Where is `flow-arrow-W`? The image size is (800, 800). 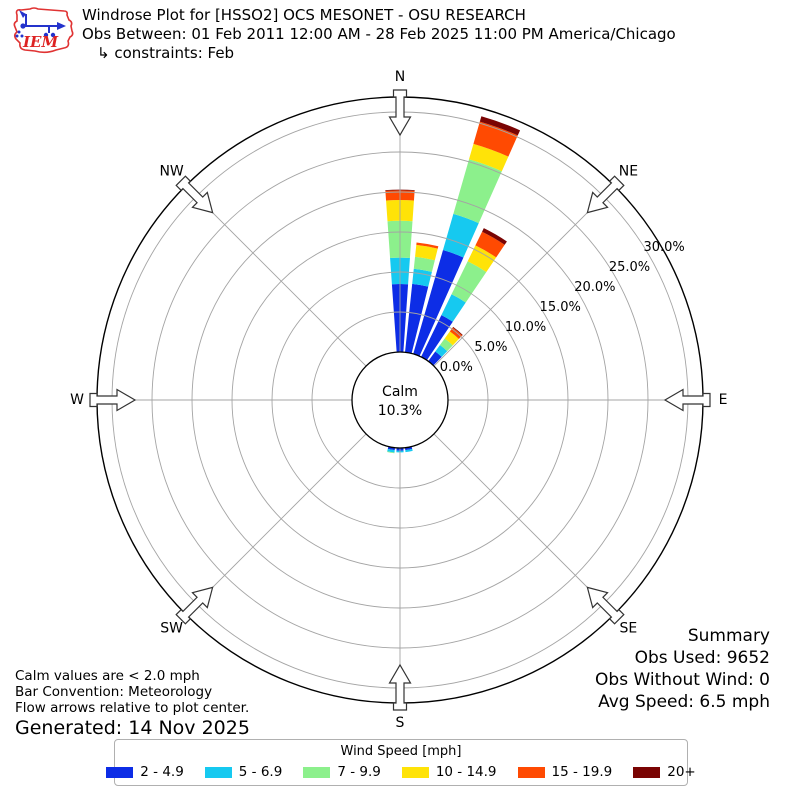
flow-arrow-W is located at coordinates (113, 400).